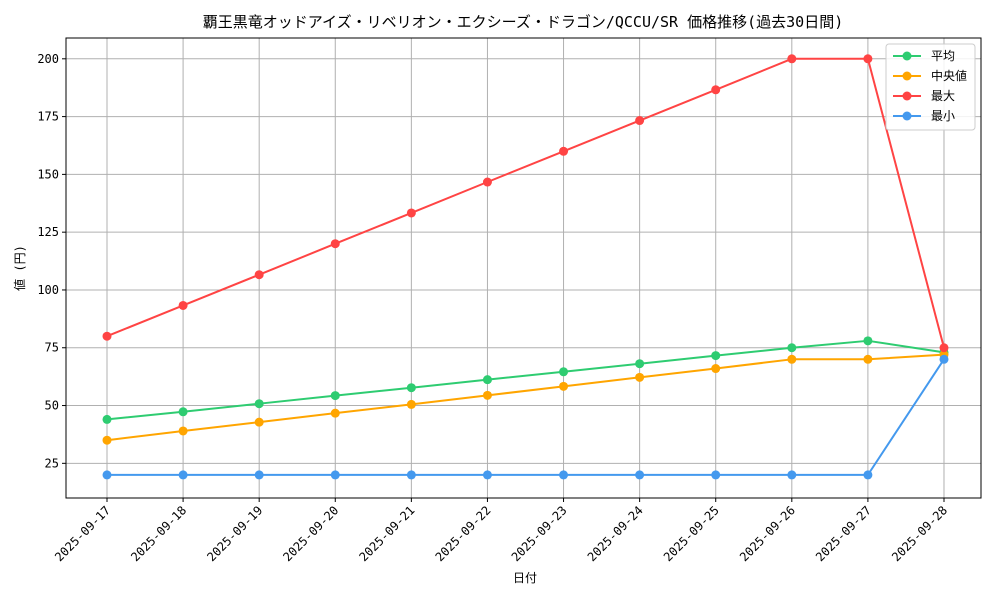 The height and width of the screenshot is (600, 1000). What do you see at coordinates (907, 116) in the screenshot?
I see `legend-marker-最小` at bounding box center [907, 116].